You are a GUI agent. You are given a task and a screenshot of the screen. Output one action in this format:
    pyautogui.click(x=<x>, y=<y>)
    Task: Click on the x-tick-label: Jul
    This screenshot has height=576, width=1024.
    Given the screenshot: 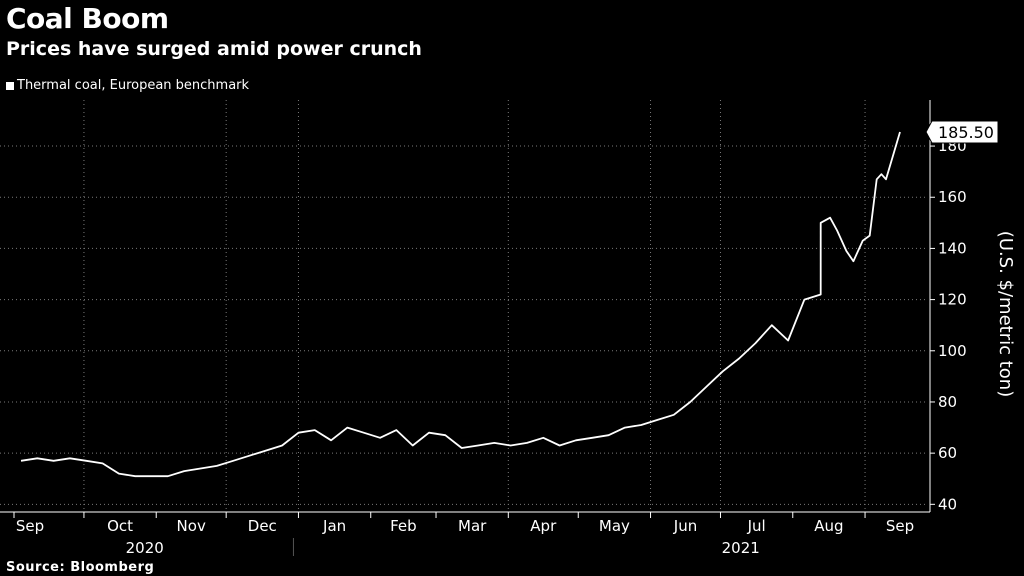 What is the action you would take?
    pyautogui.click(x=756, y=526)
    